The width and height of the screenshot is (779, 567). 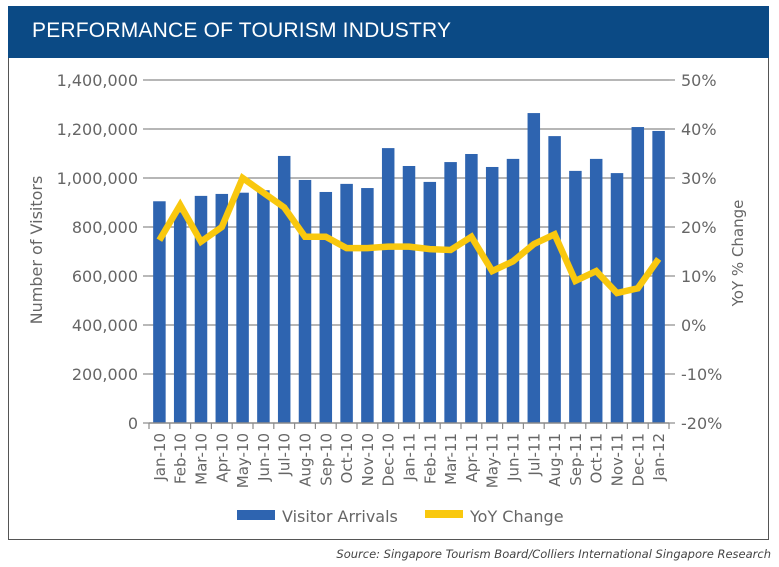 I want to click on line-series, so click(x=409, y=235).